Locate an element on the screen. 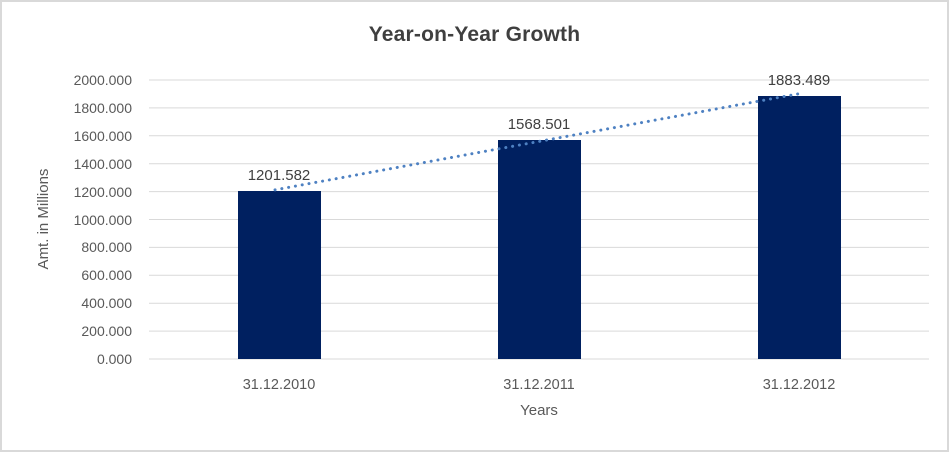  y-axis-tick-label: 1800.000 is located at coordinates (102, 107).